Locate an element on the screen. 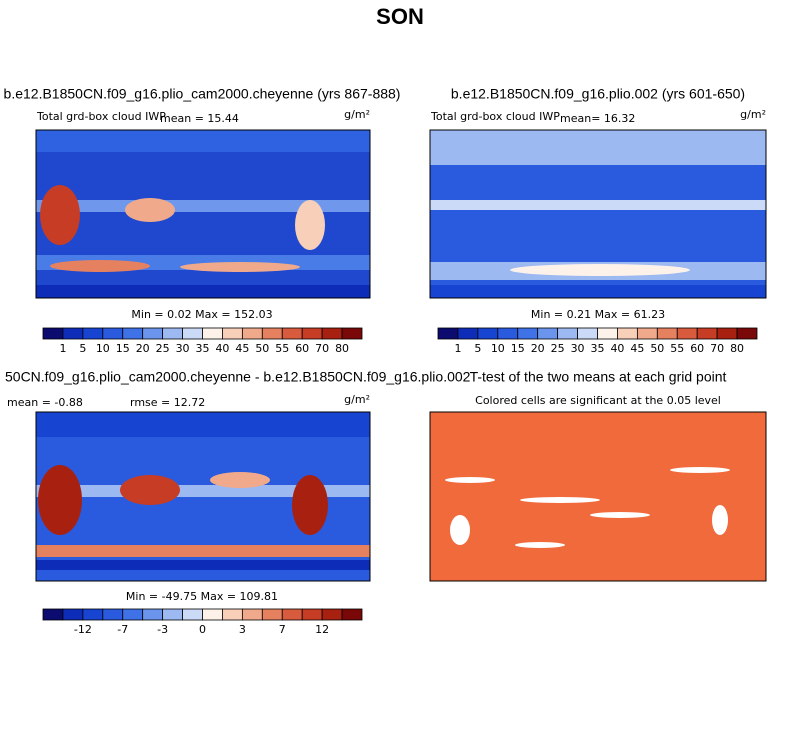 The height and width of the screenshot is (733, 801). rmse: rmse = 12.72 is located at coordinates (167, 402).